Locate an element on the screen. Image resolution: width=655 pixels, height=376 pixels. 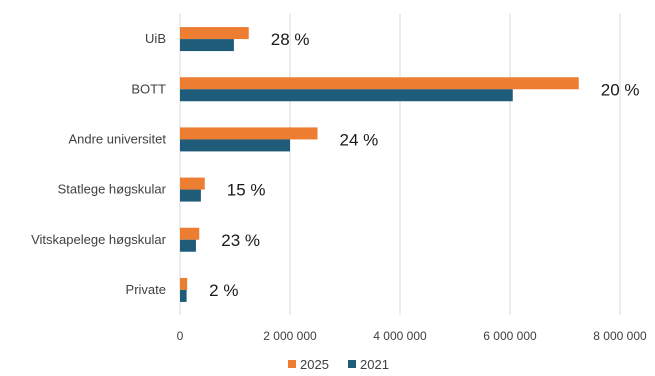
data-label: 23 % is located at coordinates (240, 240).